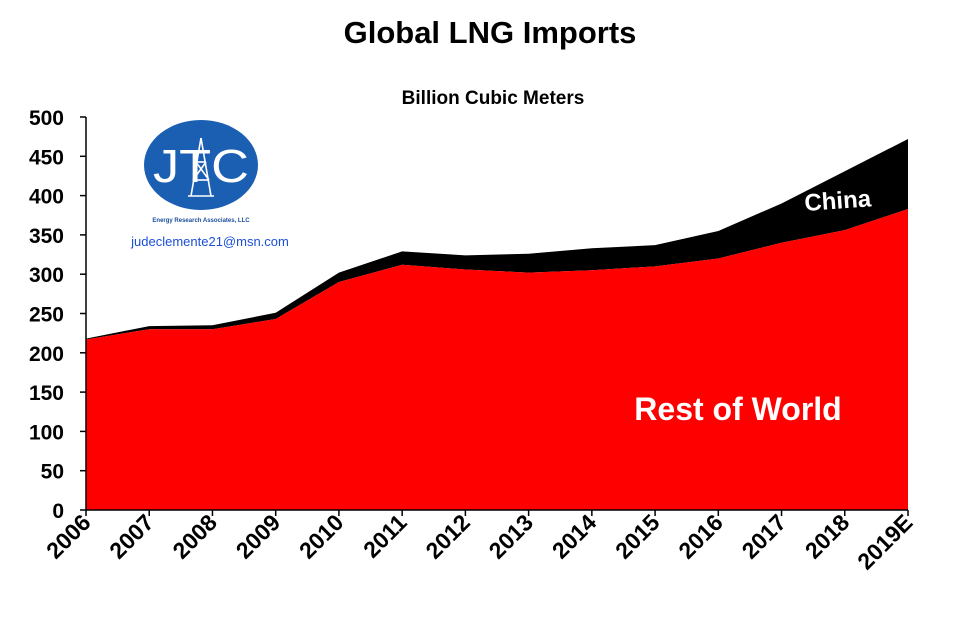  What do you see at coordinates (574, 536) in the screenshot?
I see `x-tick-label: 2014` at bounding box center [574, 536].